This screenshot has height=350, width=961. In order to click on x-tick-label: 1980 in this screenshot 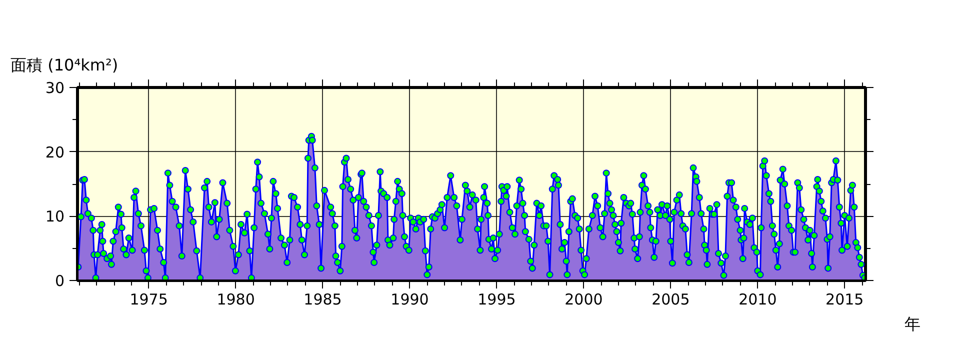, I will do `click(235, 299)`.